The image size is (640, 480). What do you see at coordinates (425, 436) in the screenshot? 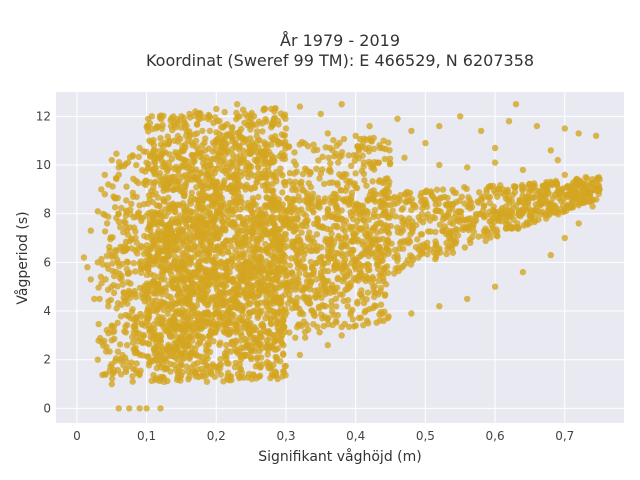
I see `x-tick-label: 0,5` at bounding box center [425, 436].